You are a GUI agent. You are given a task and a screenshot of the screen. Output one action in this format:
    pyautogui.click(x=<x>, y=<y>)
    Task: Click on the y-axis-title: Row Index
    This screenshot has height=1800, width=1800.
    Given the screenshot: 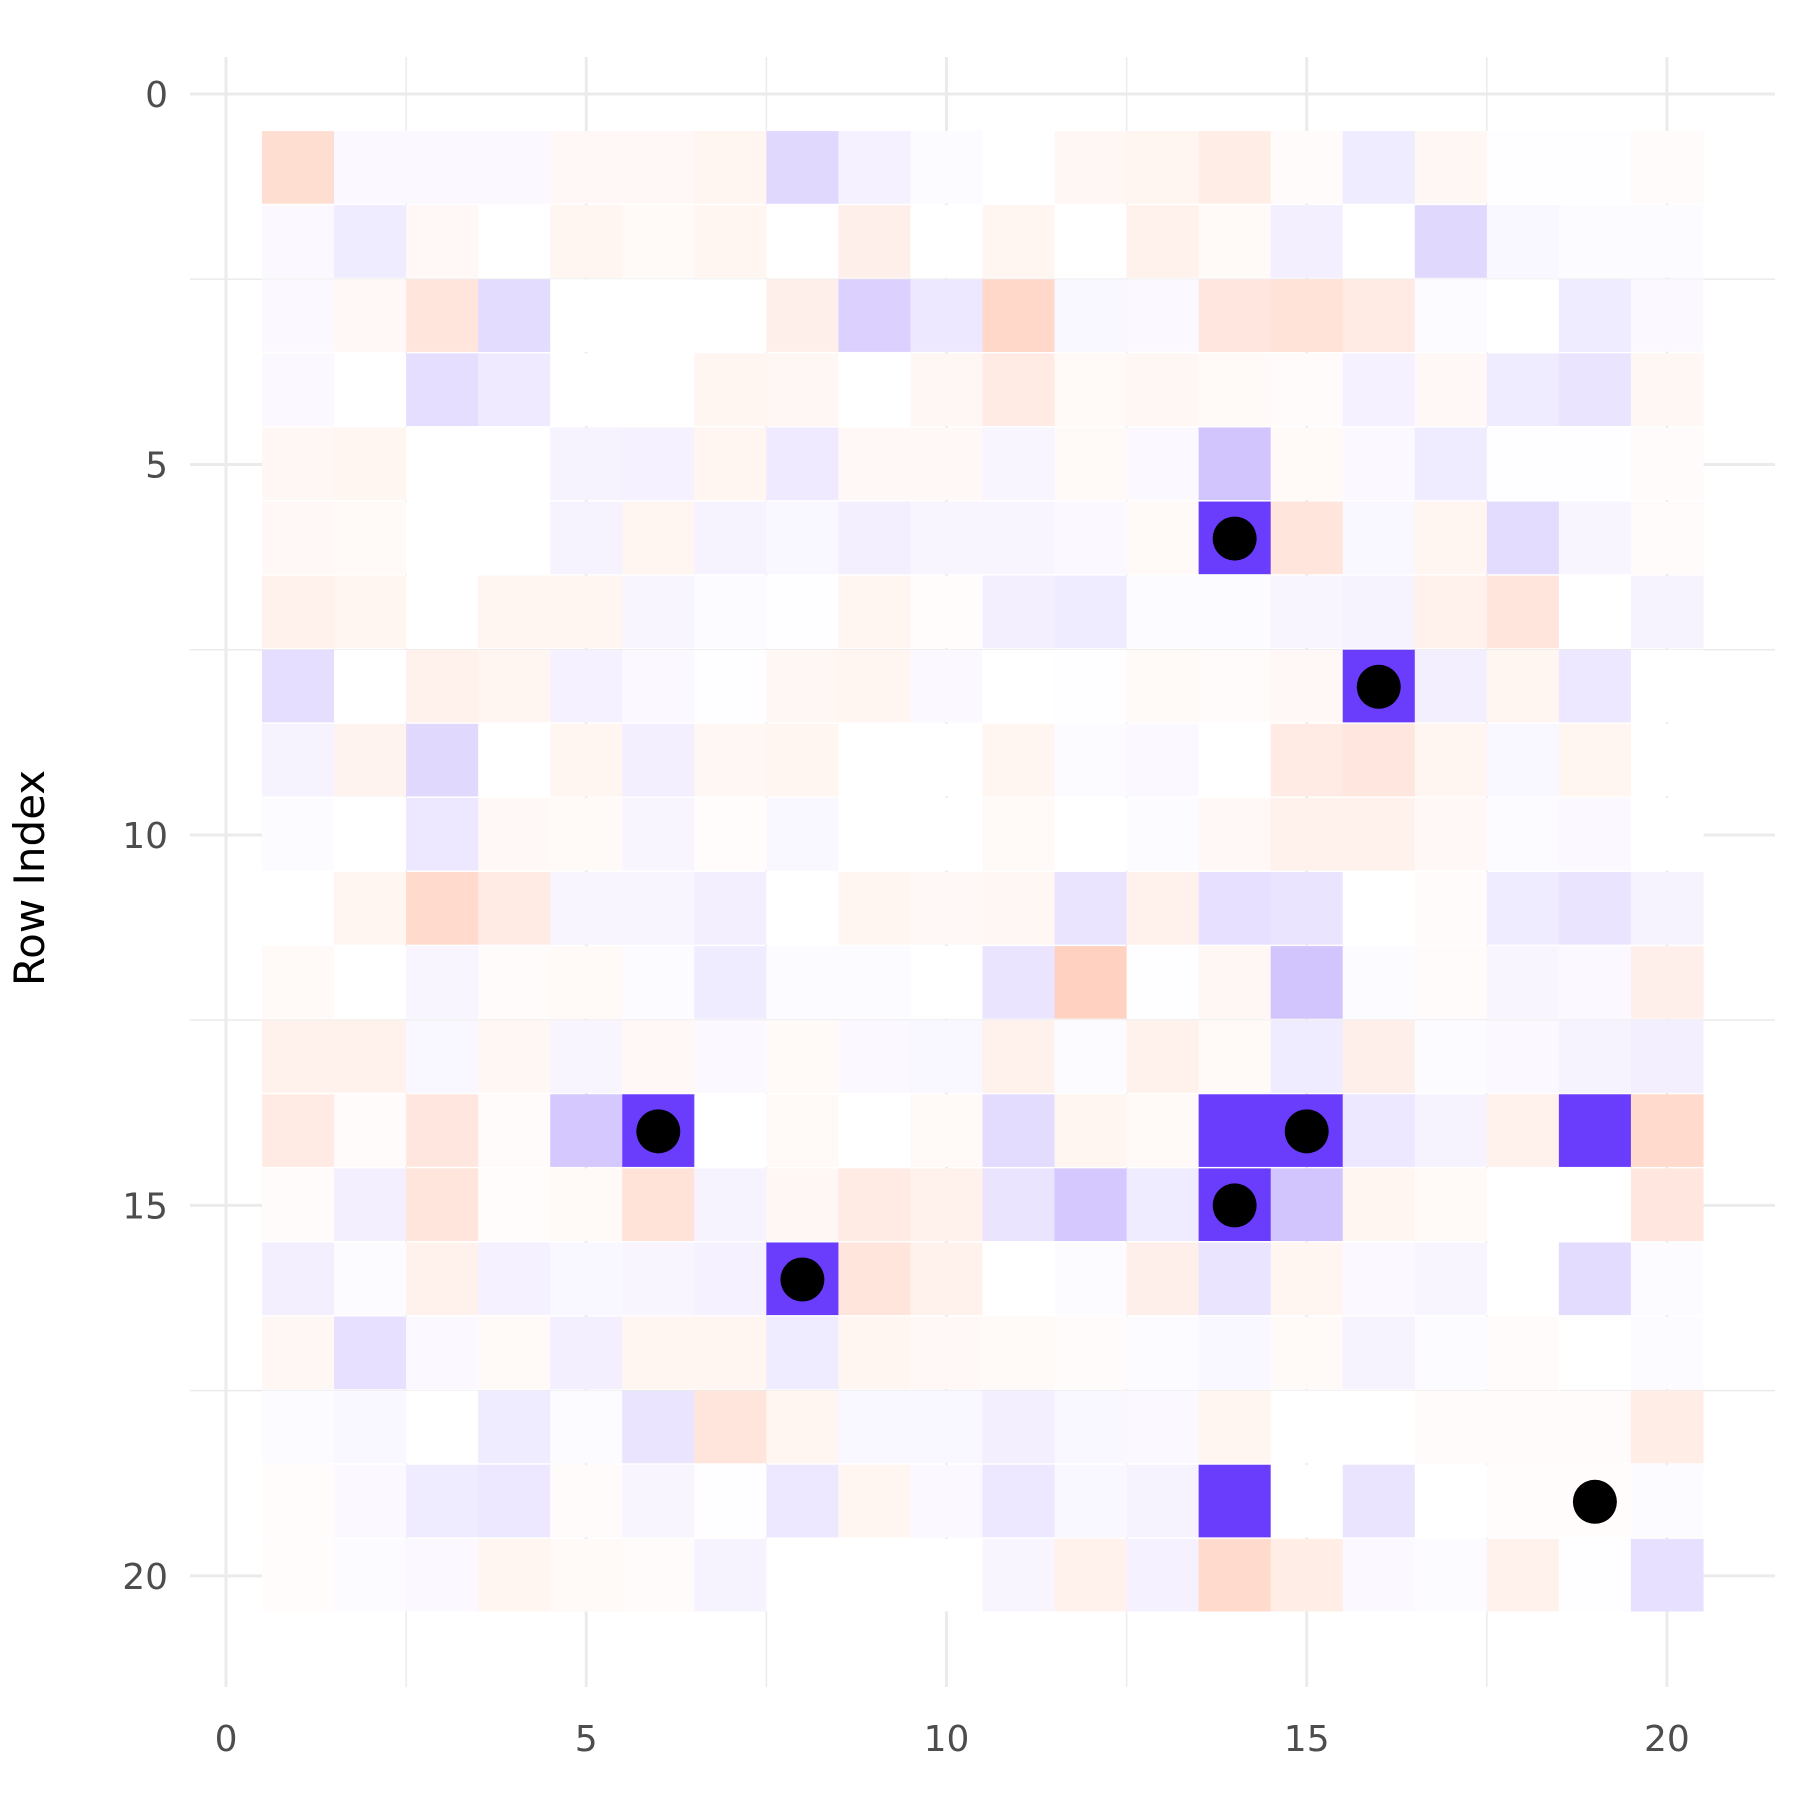 What is the action you would take?
    pyautogui.click(x=29, y=878)
    